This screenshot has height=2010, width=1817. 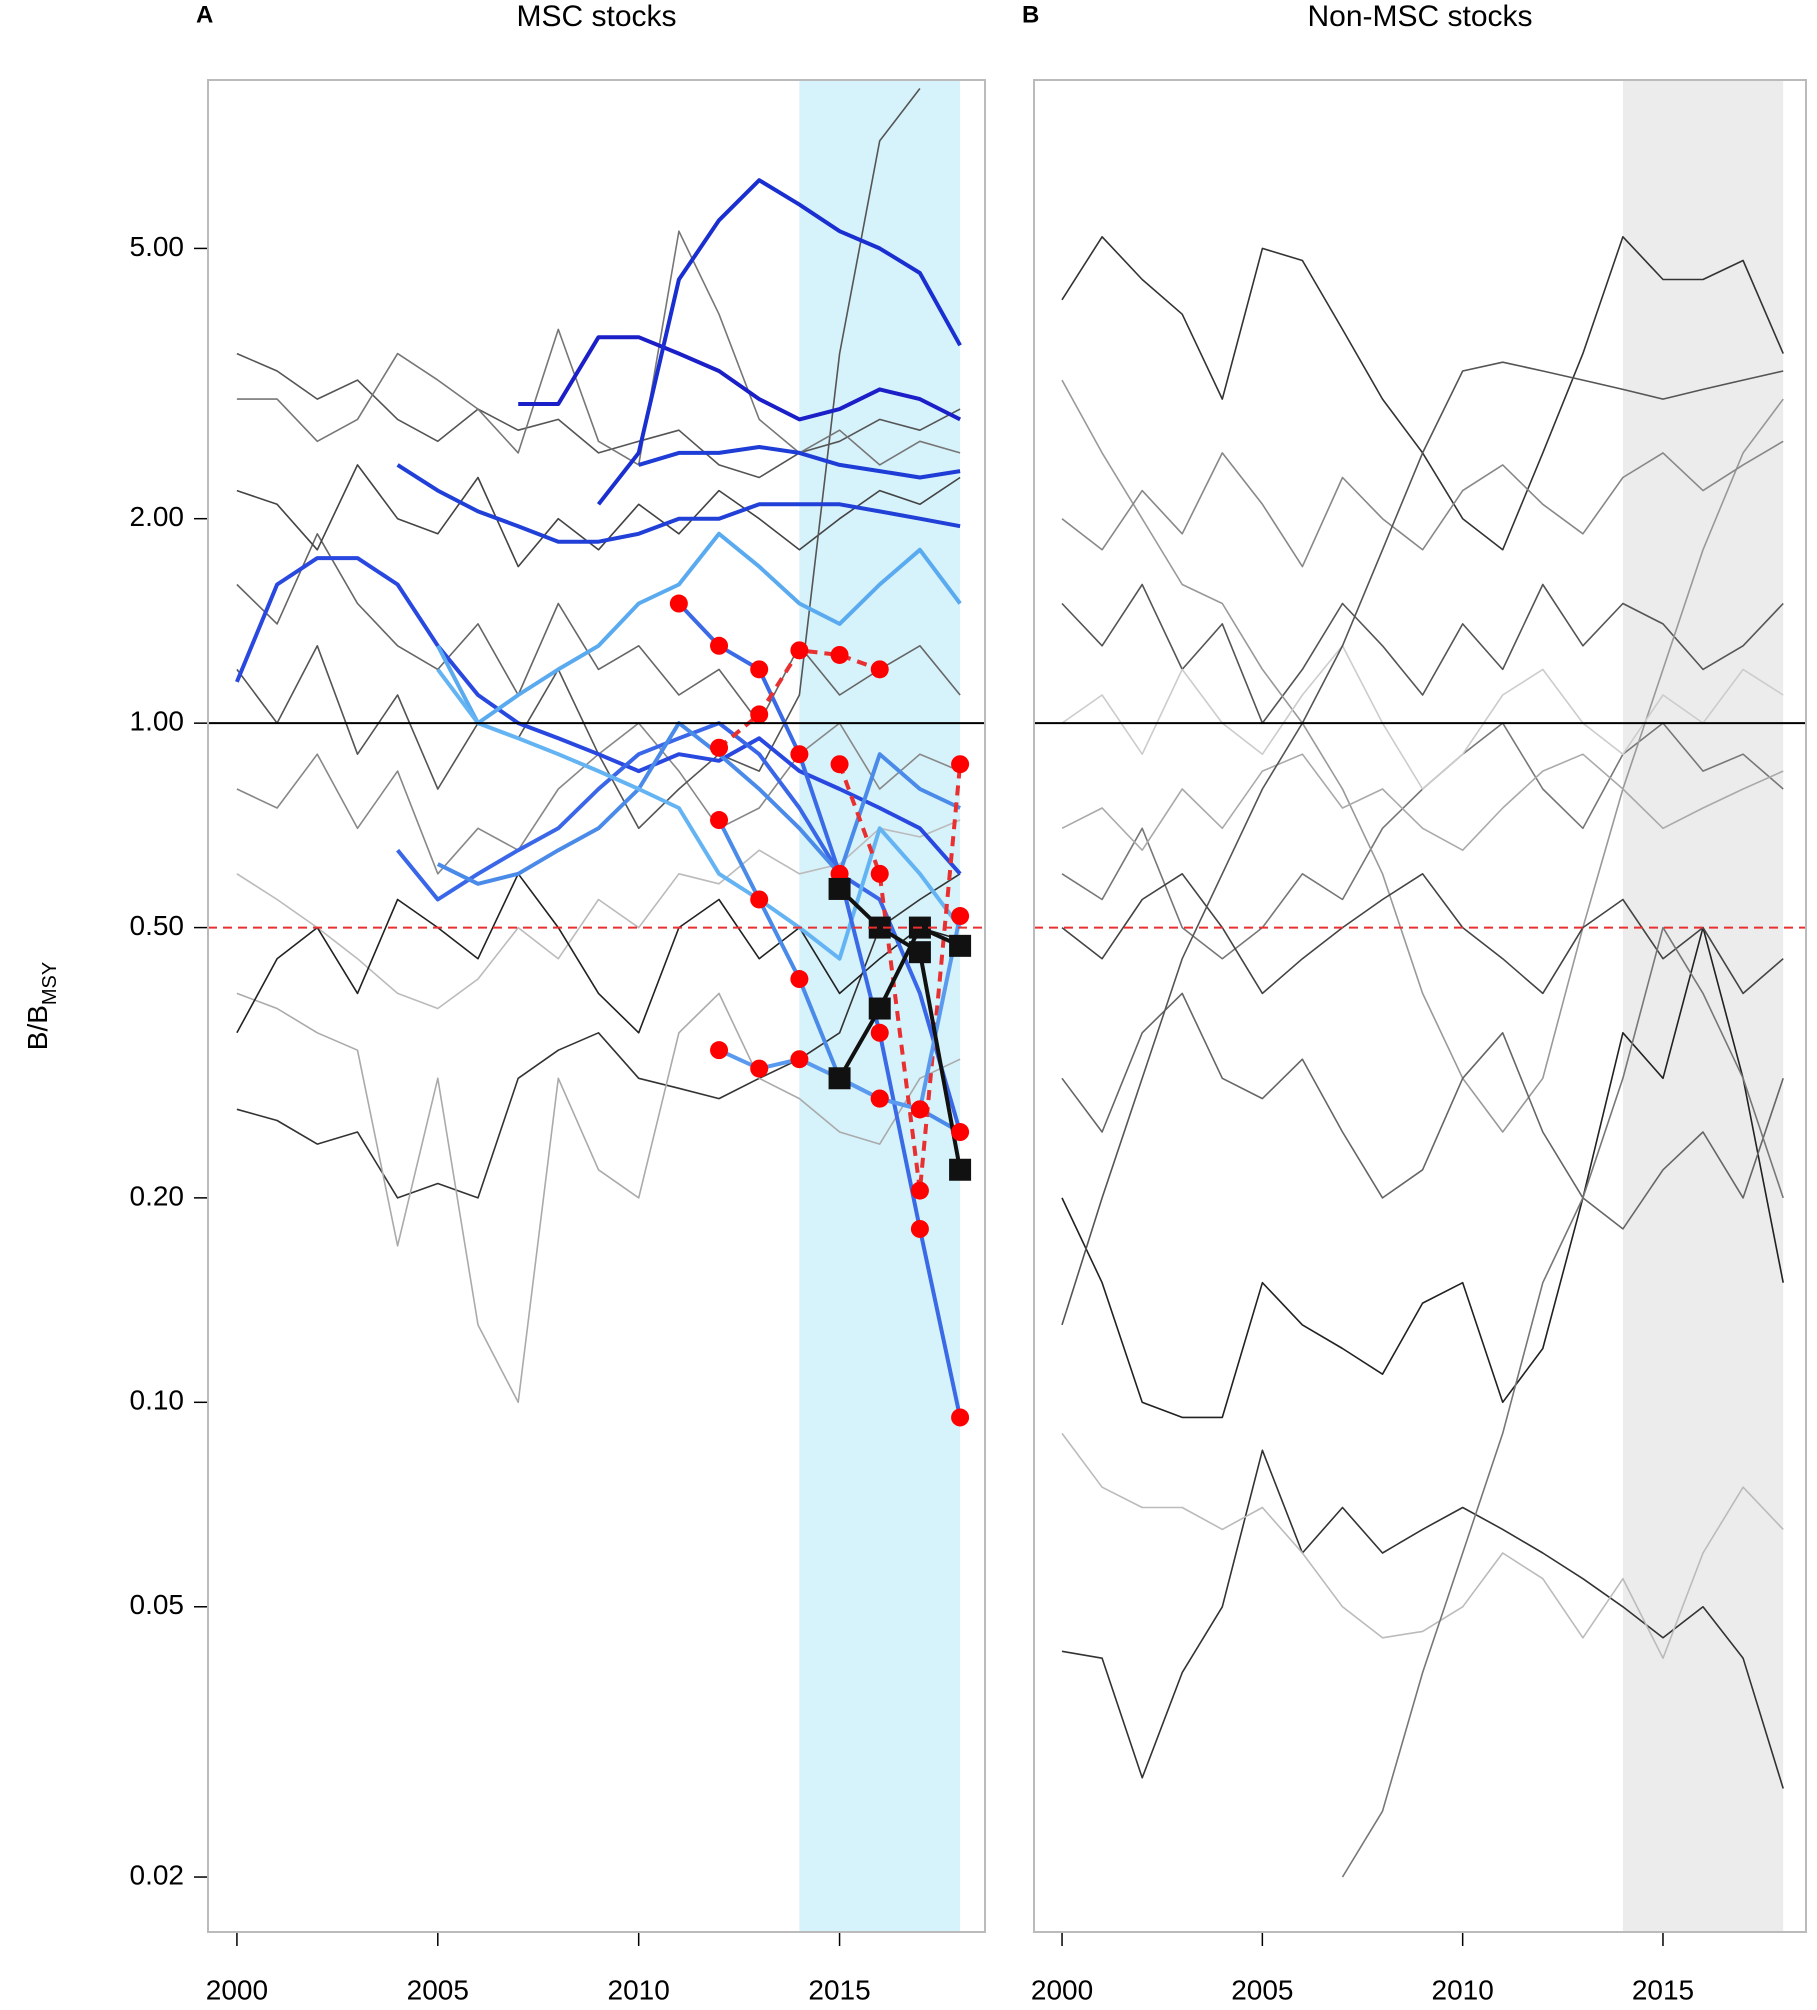 I want to click on y-tick-label: 0.05, so click(x=157, y=1604).